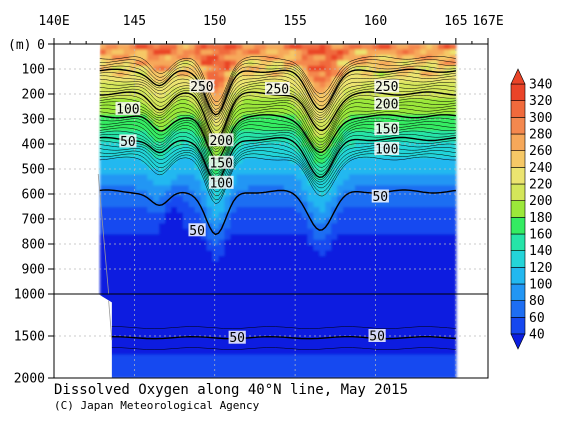 Image resolution: width=570 pixels, height=423 pixels. I want to click on colorbar-label: 240, so click(540, 168).